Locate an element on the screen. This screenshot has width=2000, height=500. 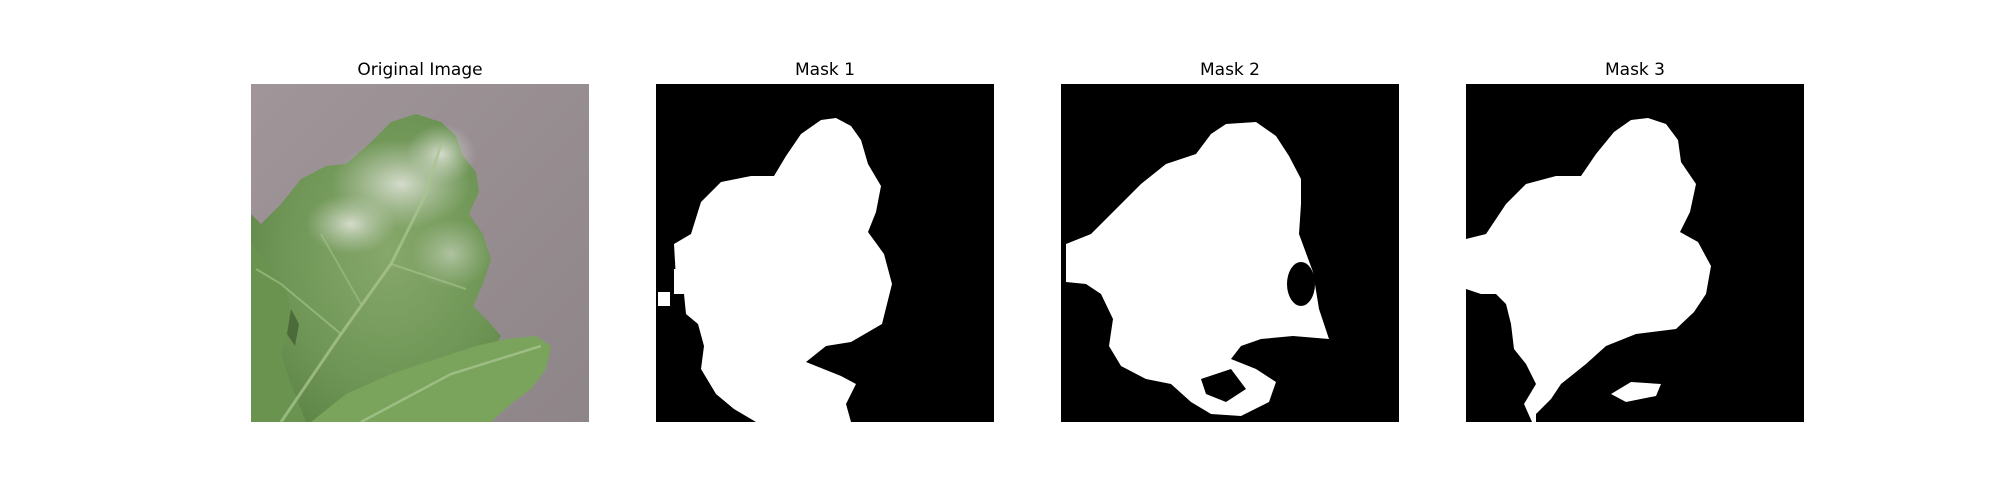
mask-2-panel is located at coordinates (1230, 253).